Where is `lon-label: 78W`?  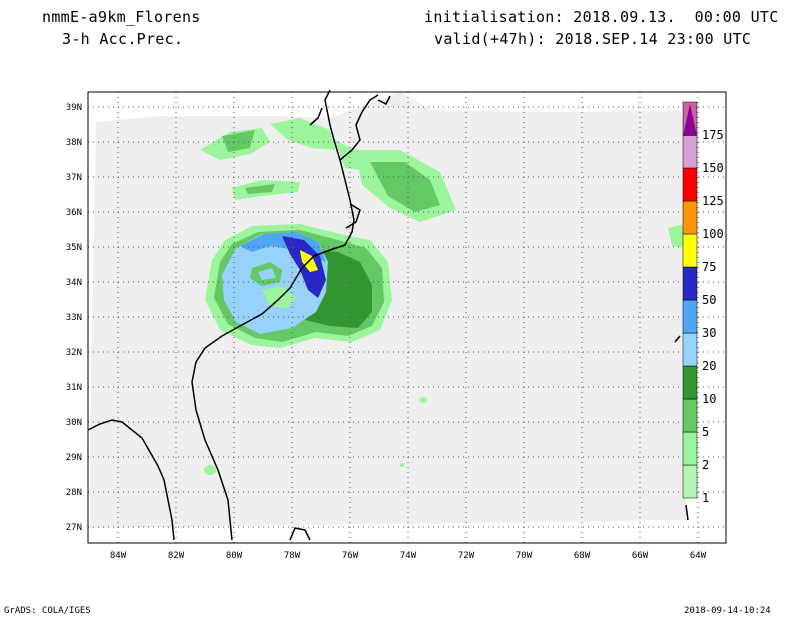
lon-label: 78W is located at coordinates (292, 556).